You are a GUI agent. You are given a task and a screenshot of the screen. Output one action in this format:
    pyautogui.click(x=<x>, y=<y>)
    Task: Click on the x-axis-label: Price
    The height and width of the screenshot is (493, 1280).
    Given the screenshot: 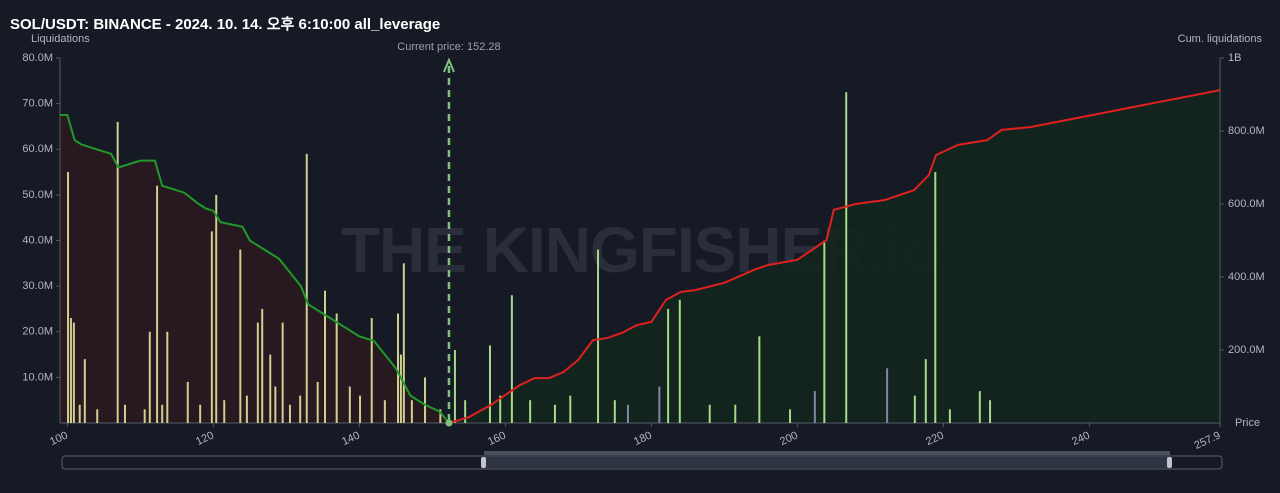 What is the action you would take?
    pyautogui.click(x=1247, y=423)
    